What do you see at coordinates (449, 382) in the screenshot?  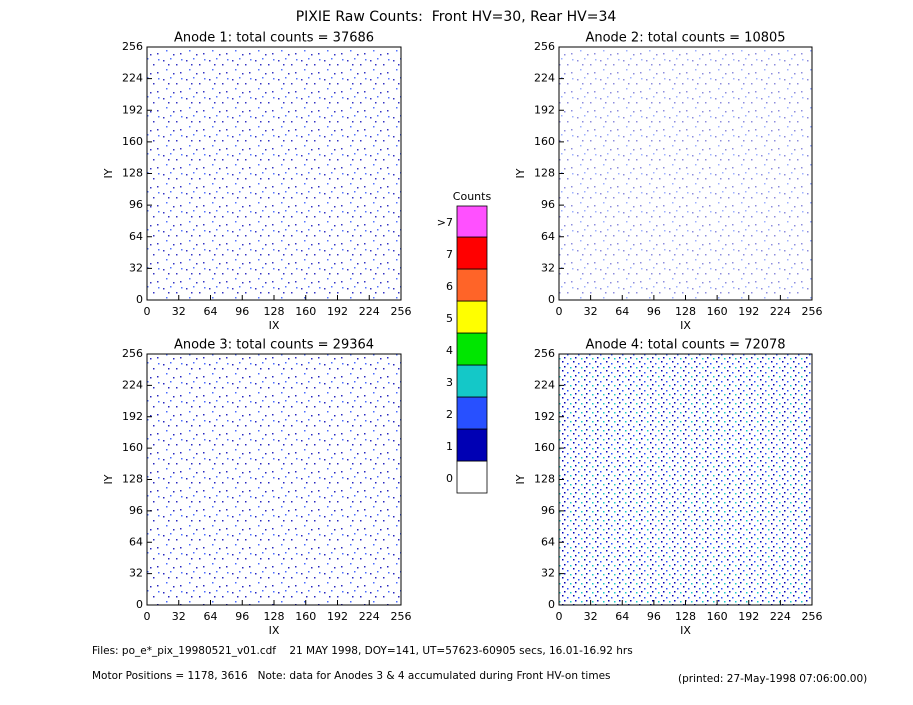 I see `colorbar-label: 3` at bounding box center [449, 382].